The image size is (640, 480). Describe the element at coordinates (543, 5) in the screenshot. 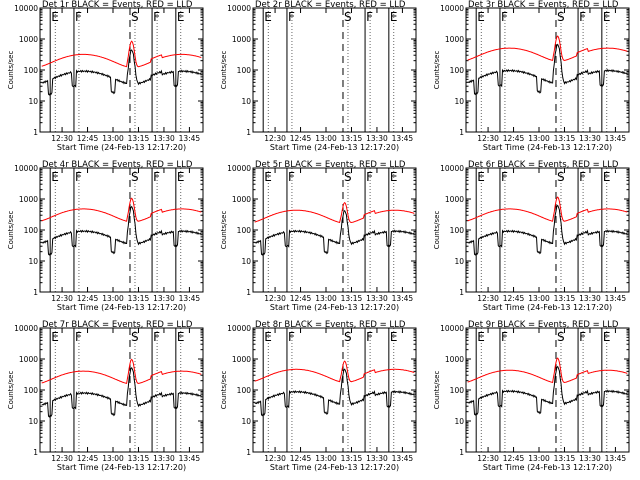

I see `panel-title: Det 3r BLACK = Events, RED = LLD` at that location.